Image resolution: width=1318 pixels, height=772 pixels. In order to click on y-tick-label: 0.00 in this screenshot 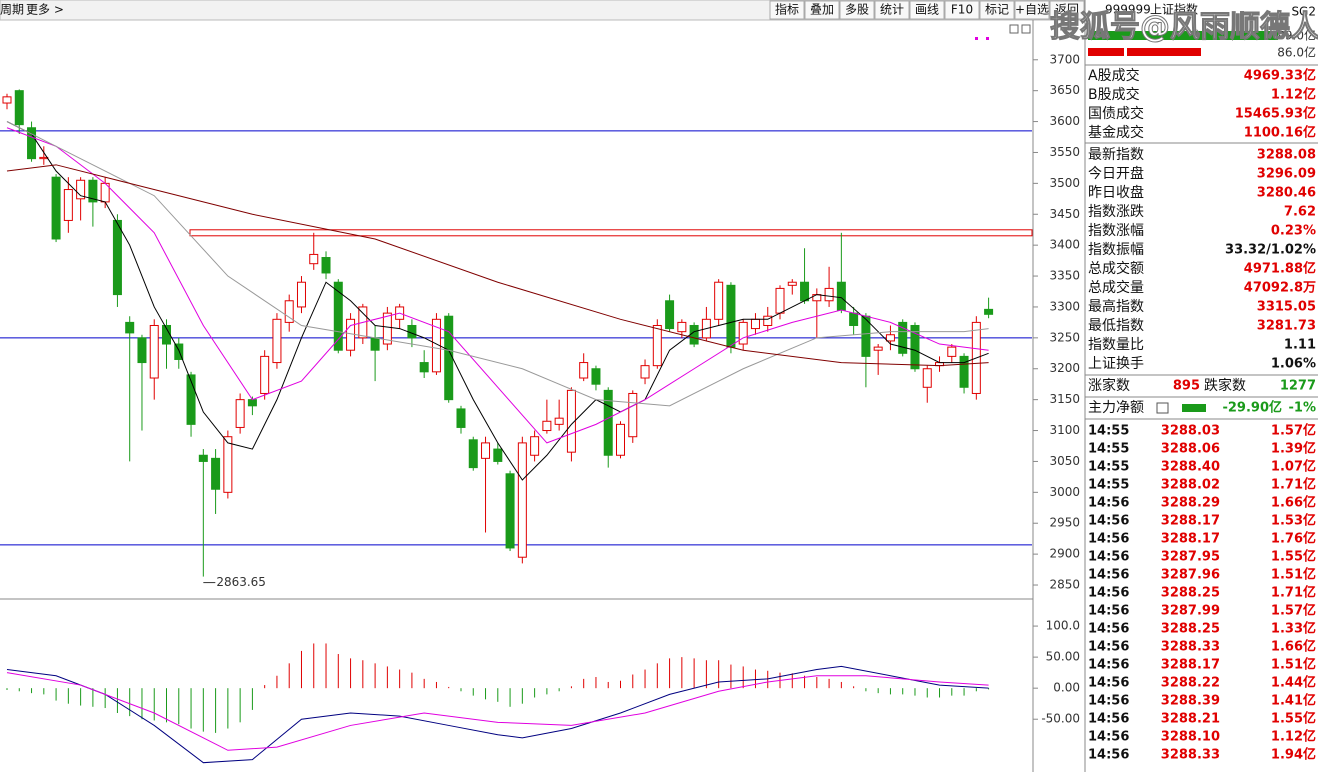, I will do `click(1066, 688)`.